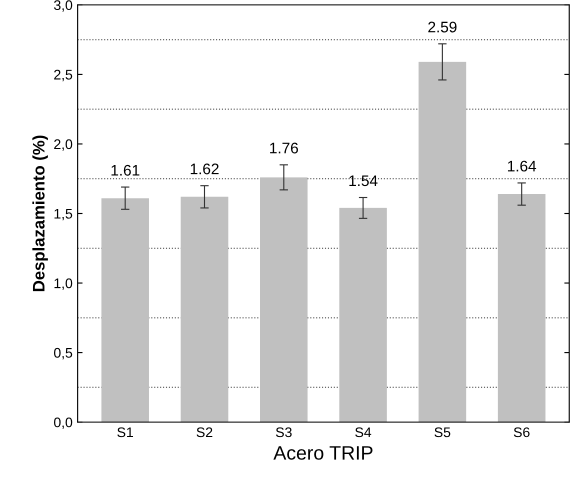  I want to click on data-label: 1.64, so click(522, 166).